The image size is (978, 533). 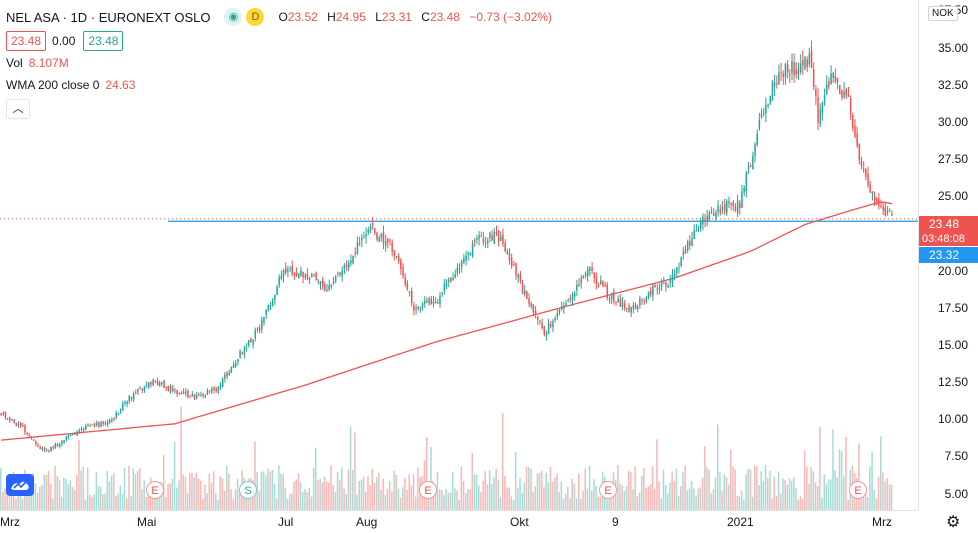 I want to click on volume-legend: Vol 8.107M, so click(x=37, y=63).